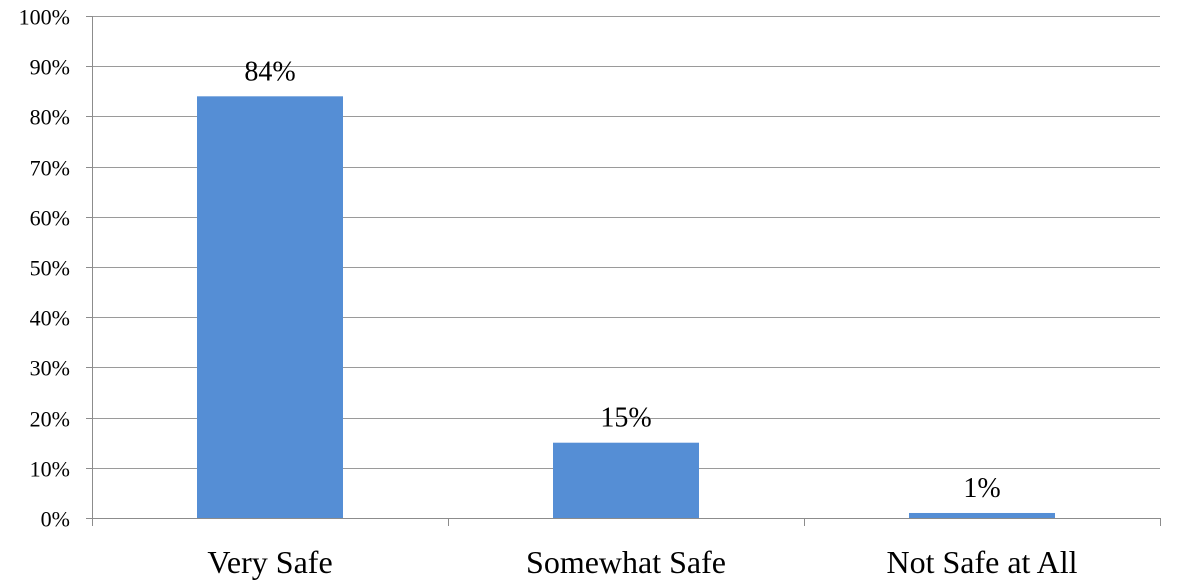 Image resolution: width=1186 pixels, height=583 pixels. What do you see at coordinates (625, 418) in the screenshot?
I see `data-label: 15%` at bounding box center [625, 418].